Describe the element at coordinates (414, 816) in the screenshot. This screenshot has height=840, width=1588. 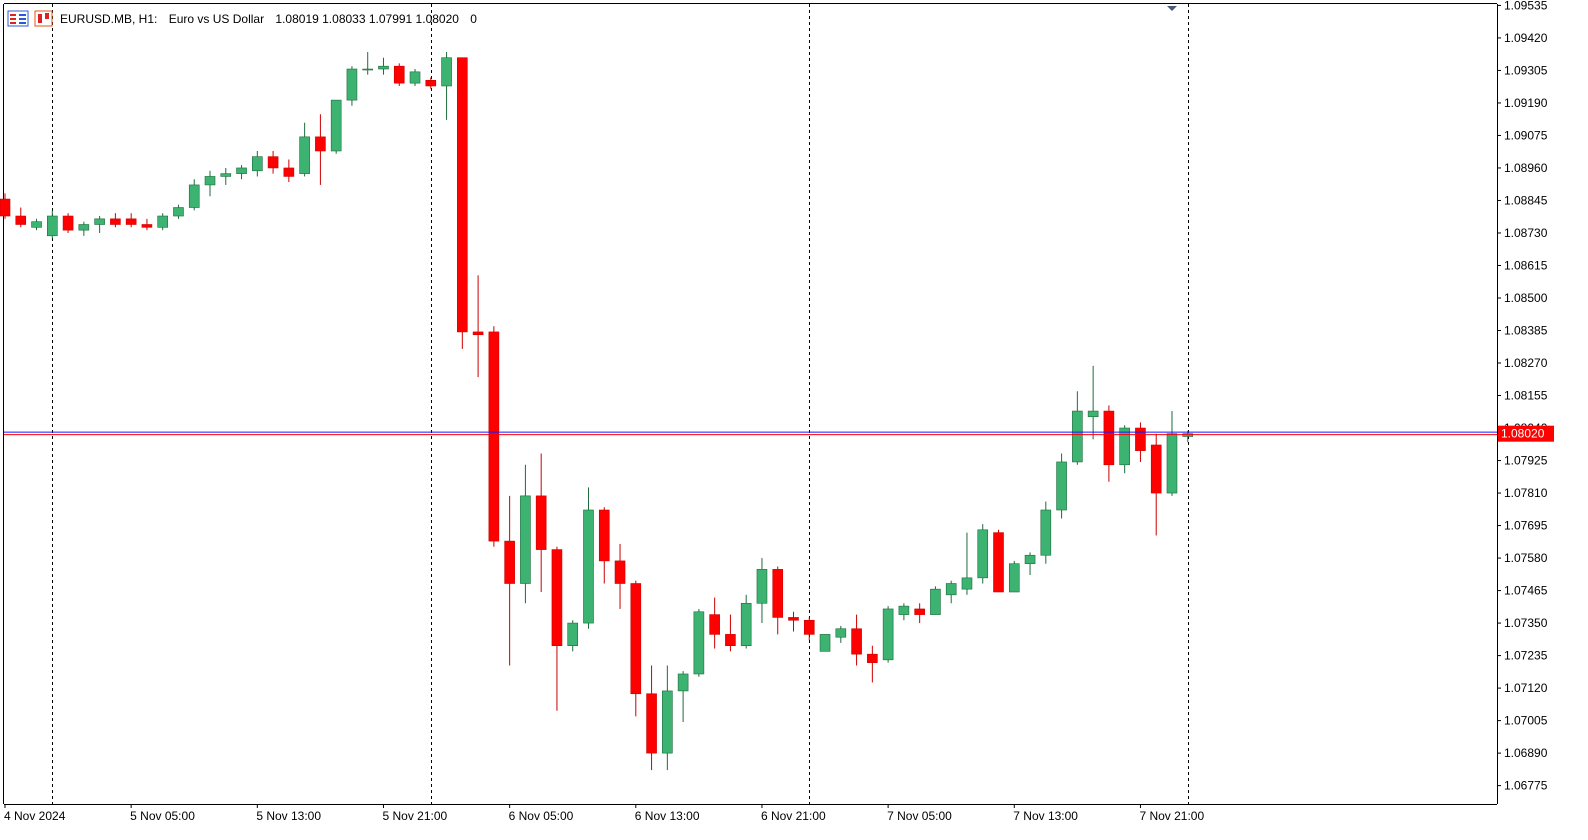
I see `time-tick-label: 5 Nov 21:00` at that location.